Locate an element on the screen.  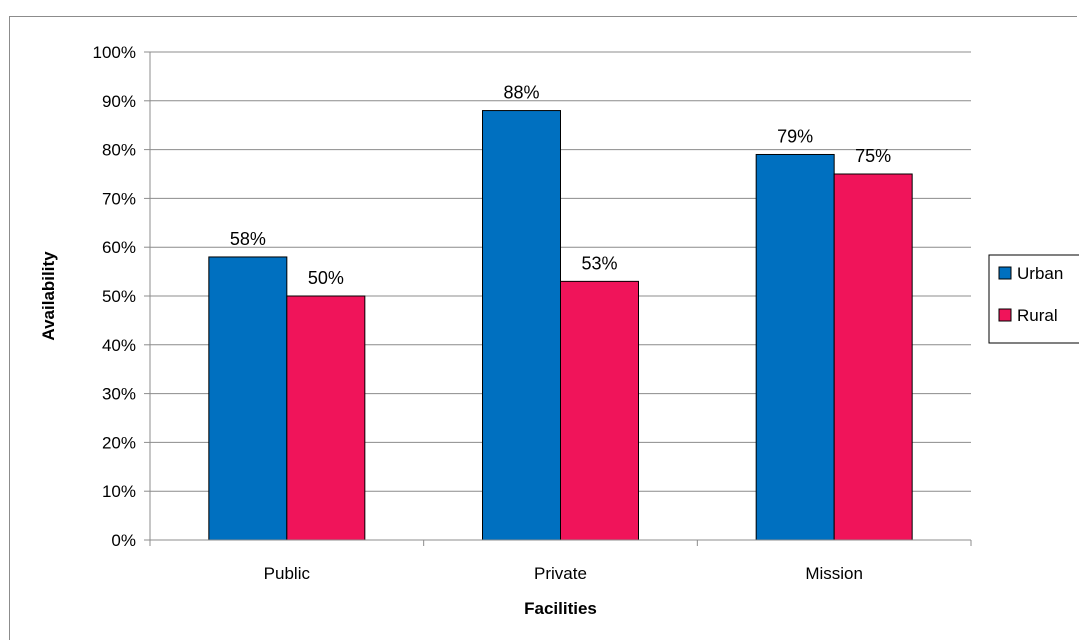
y-tick-label: 30% is located at coordinates (119, 394).